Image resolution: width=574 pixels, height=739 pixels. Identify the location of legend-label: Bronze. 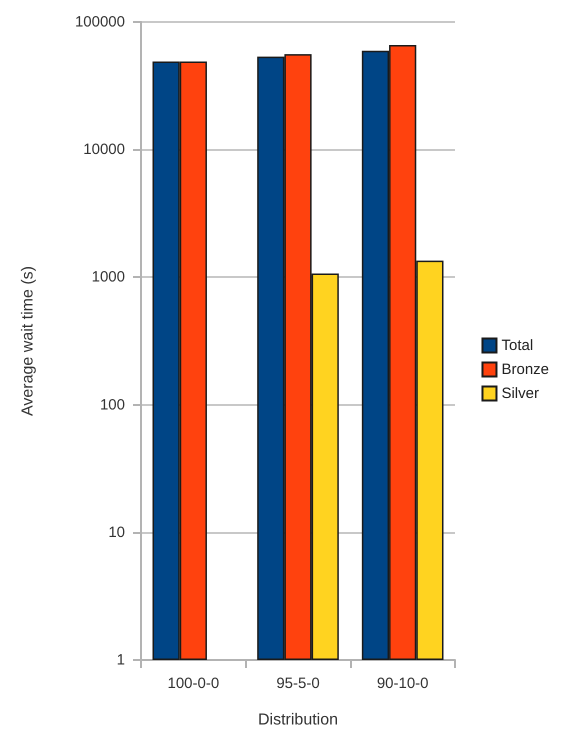
(525, 369).